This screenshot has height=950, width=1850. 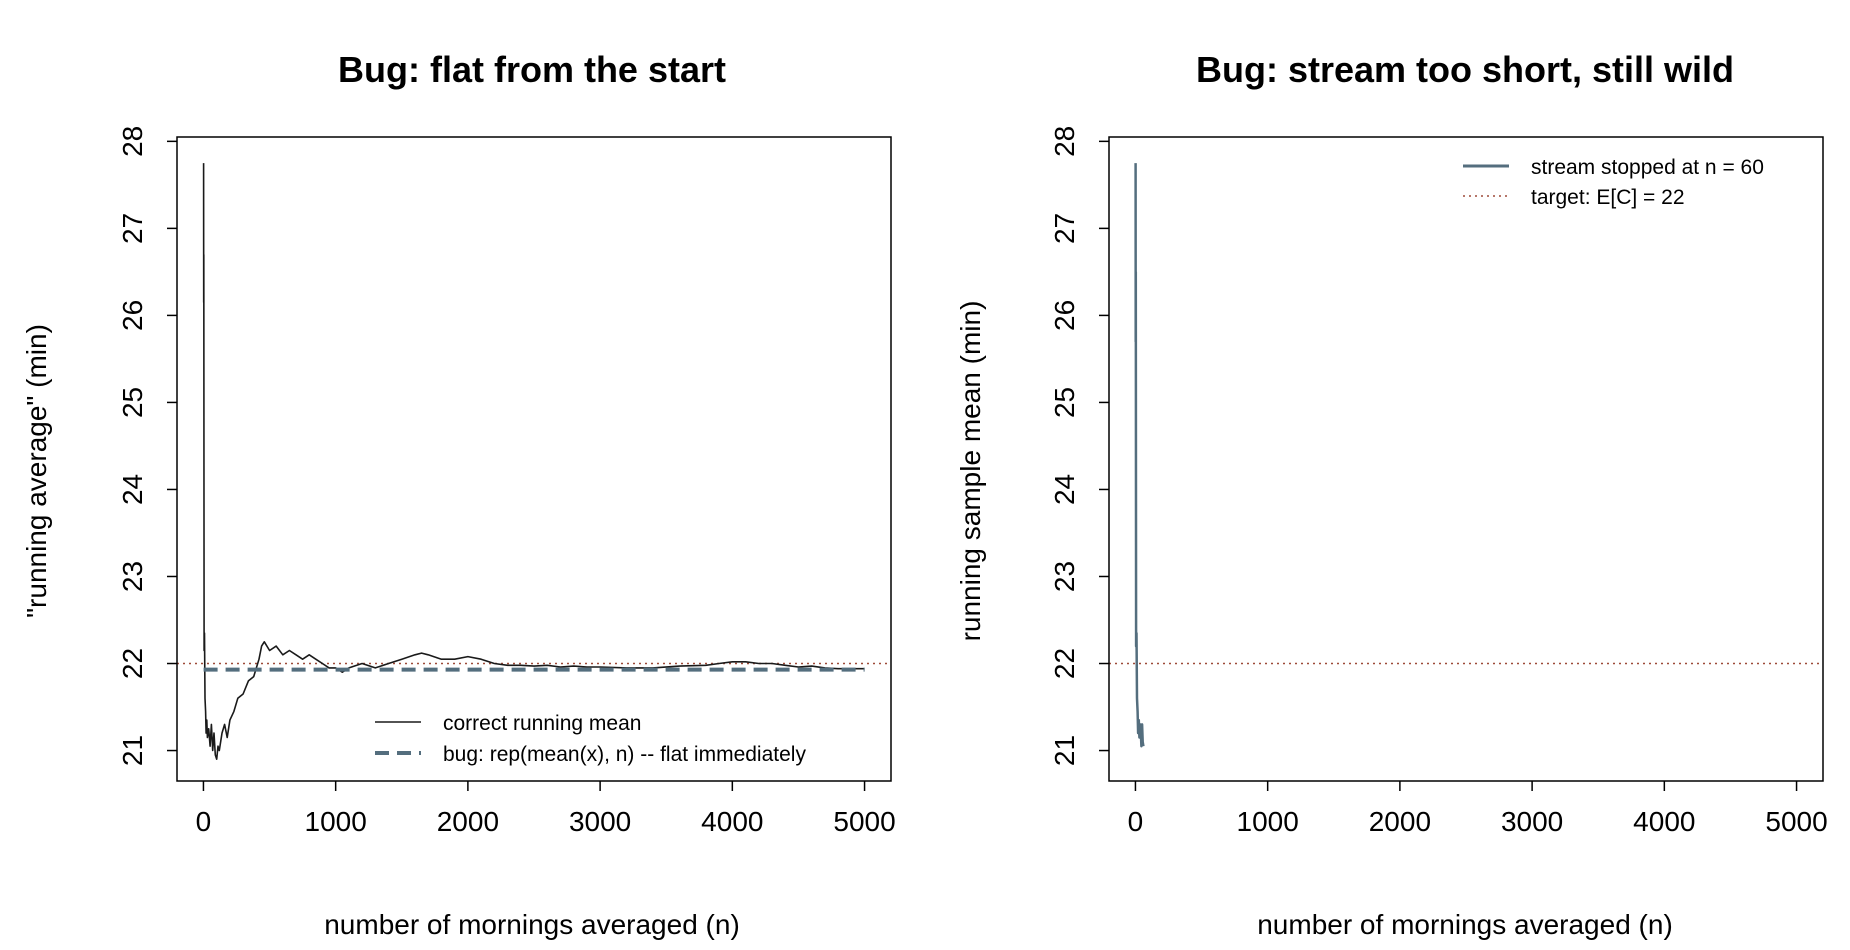 What do you see at coordinates (1608, 197) in the screenshot?
I see `legend-label-target: target: E[C] = 22` at bounding box center [1608, 197].